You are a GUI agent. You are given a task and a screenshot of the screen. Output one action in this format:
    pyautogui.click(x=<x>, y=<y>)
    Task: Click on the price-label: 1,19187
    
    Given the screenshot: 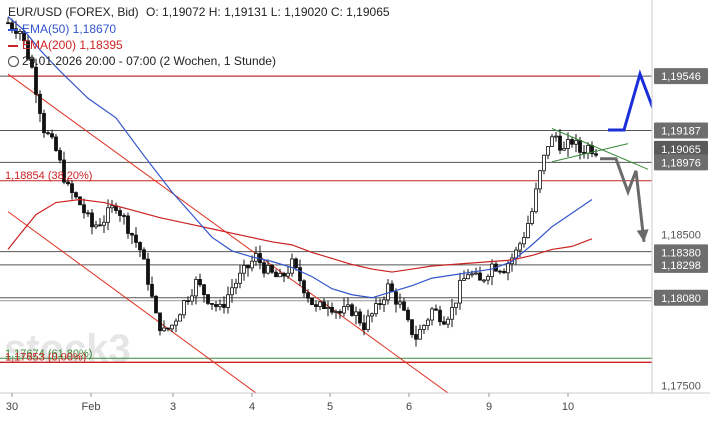 What is the action you would take?
    pyautogui.click(x=681, y=131)
    